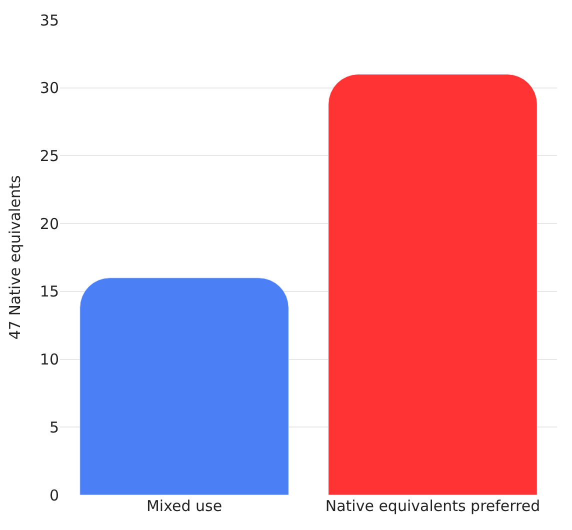 The width and height of the screenshot is (572, 530). I want to click on x-tick-label: Mixed use, so click(184, 506).